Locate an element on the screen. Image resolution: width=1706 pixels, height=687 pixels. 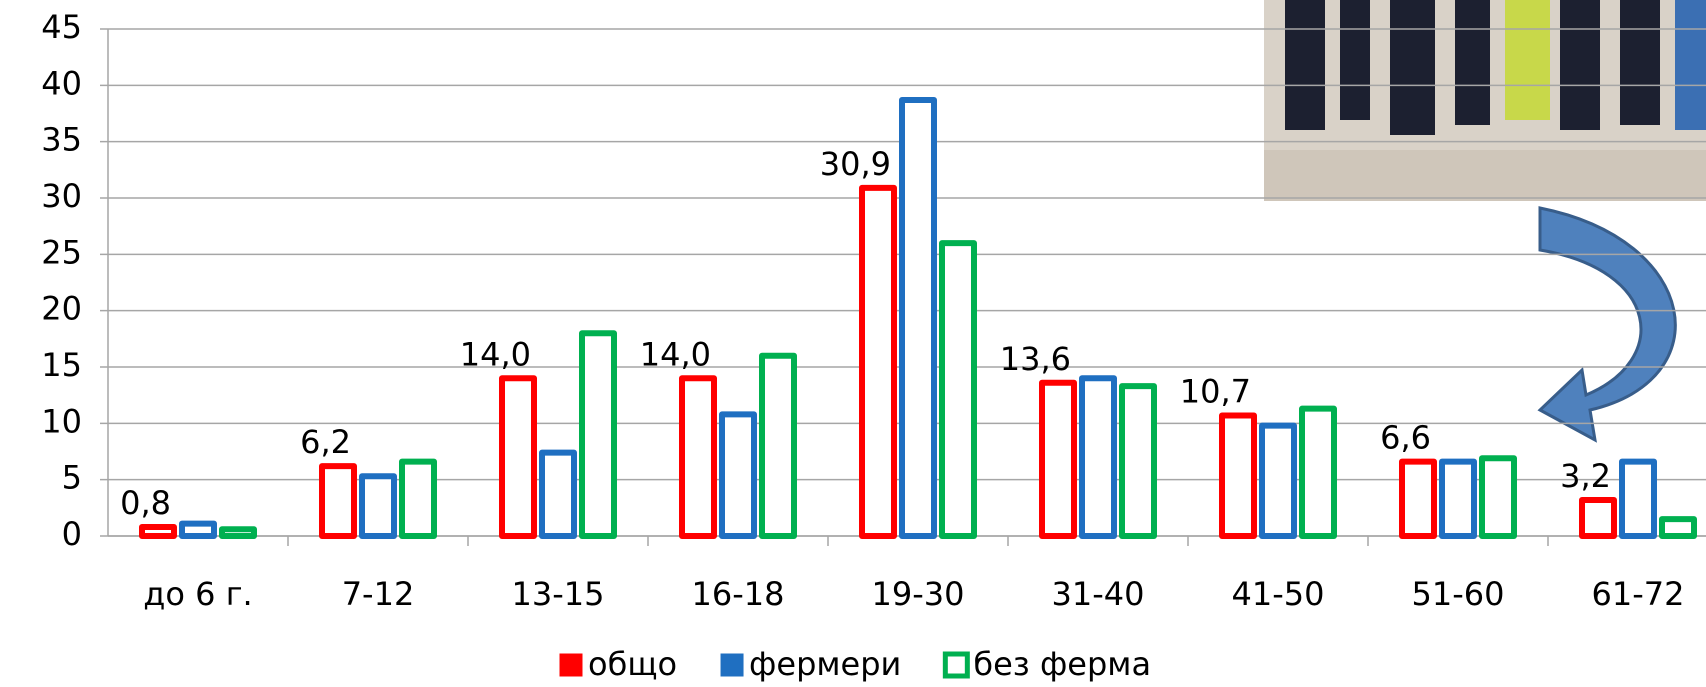
x-tick-label: 13-15 is located at coordinates (558, 594).